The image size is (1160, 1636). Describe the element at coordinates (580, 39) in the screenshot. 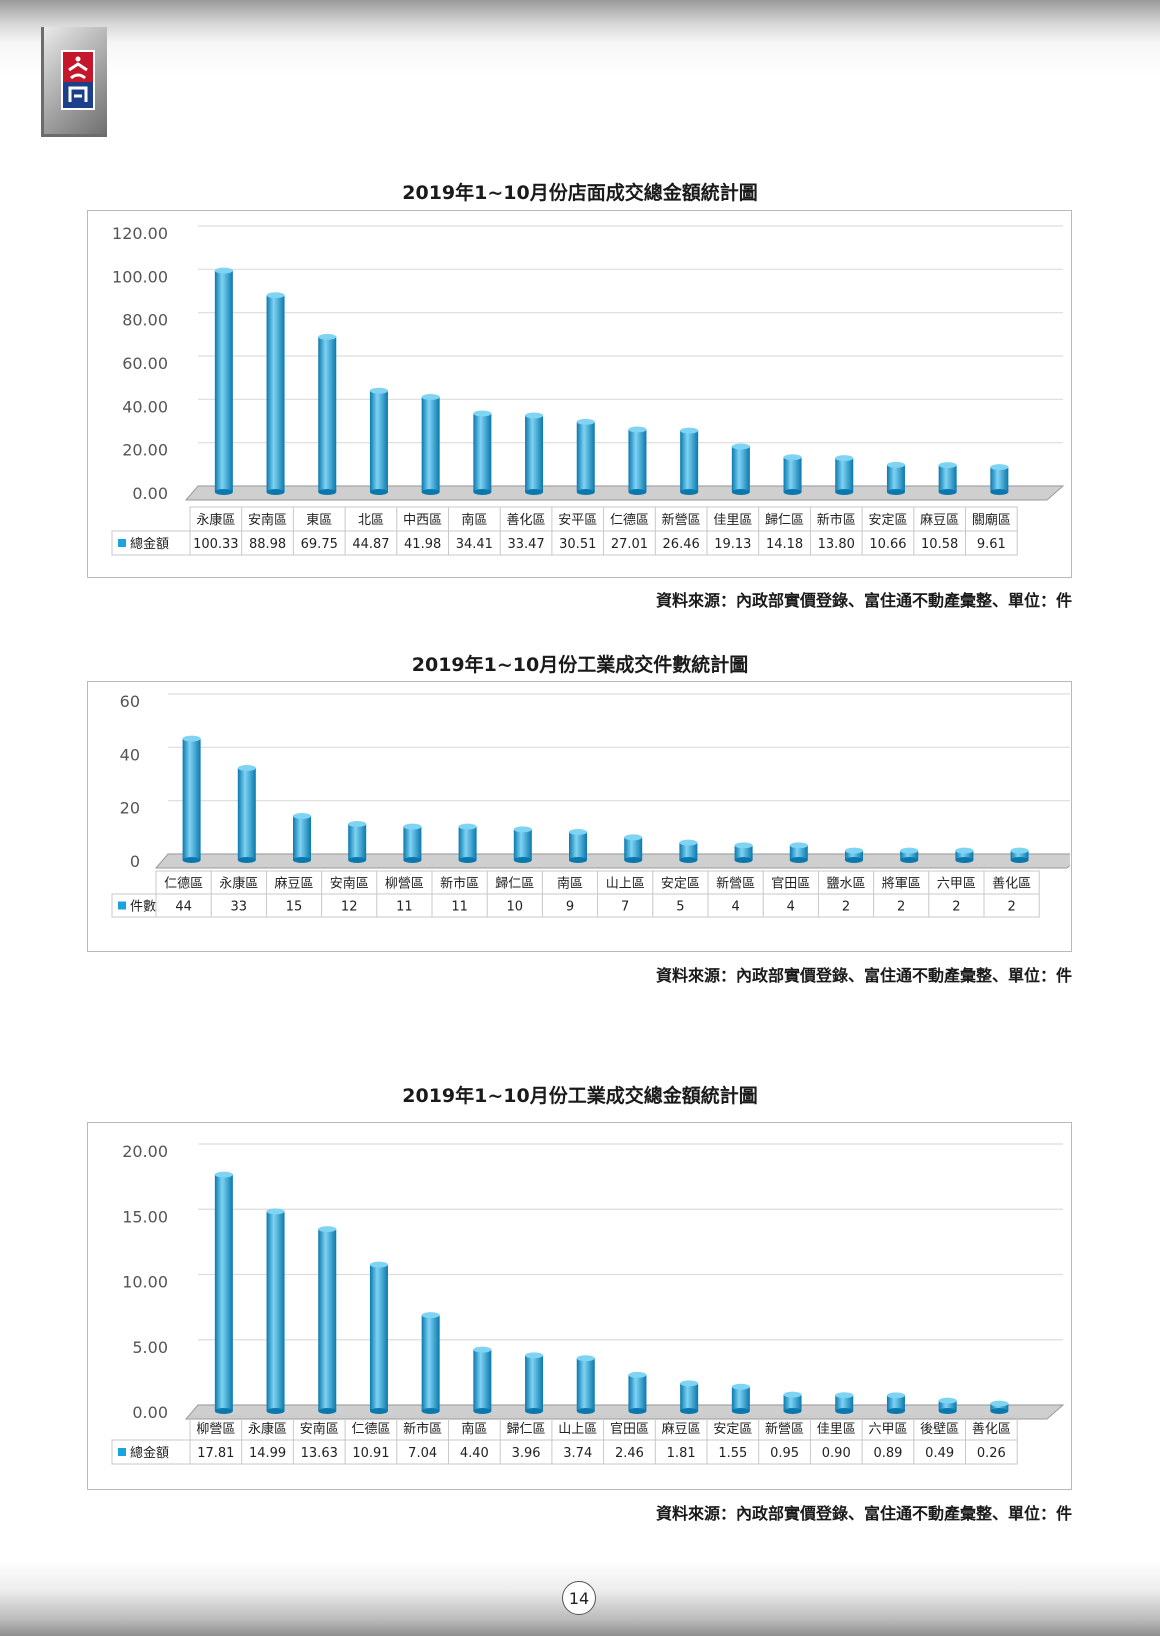

I see `header-band` at that location.